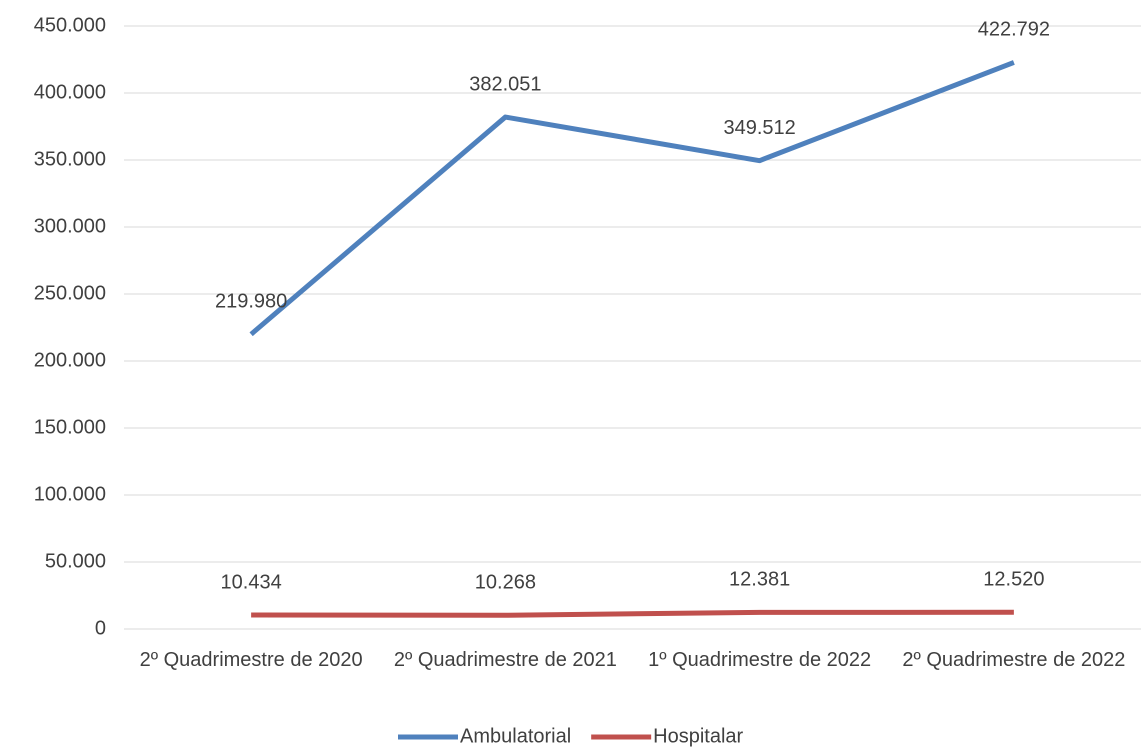 The image size is (1141, 748). I want to click on y-tick-label: 300.000, so click(70, 226).